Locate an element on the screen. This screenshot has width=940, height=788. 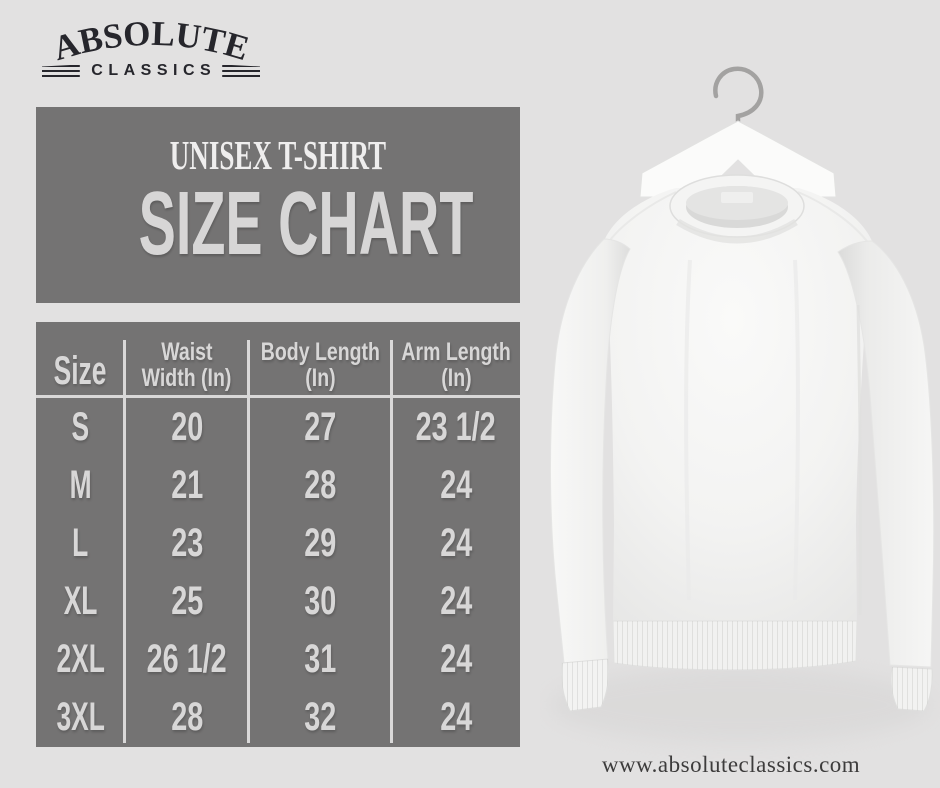
row-size-label: XL is located at coordinates (80, 600).